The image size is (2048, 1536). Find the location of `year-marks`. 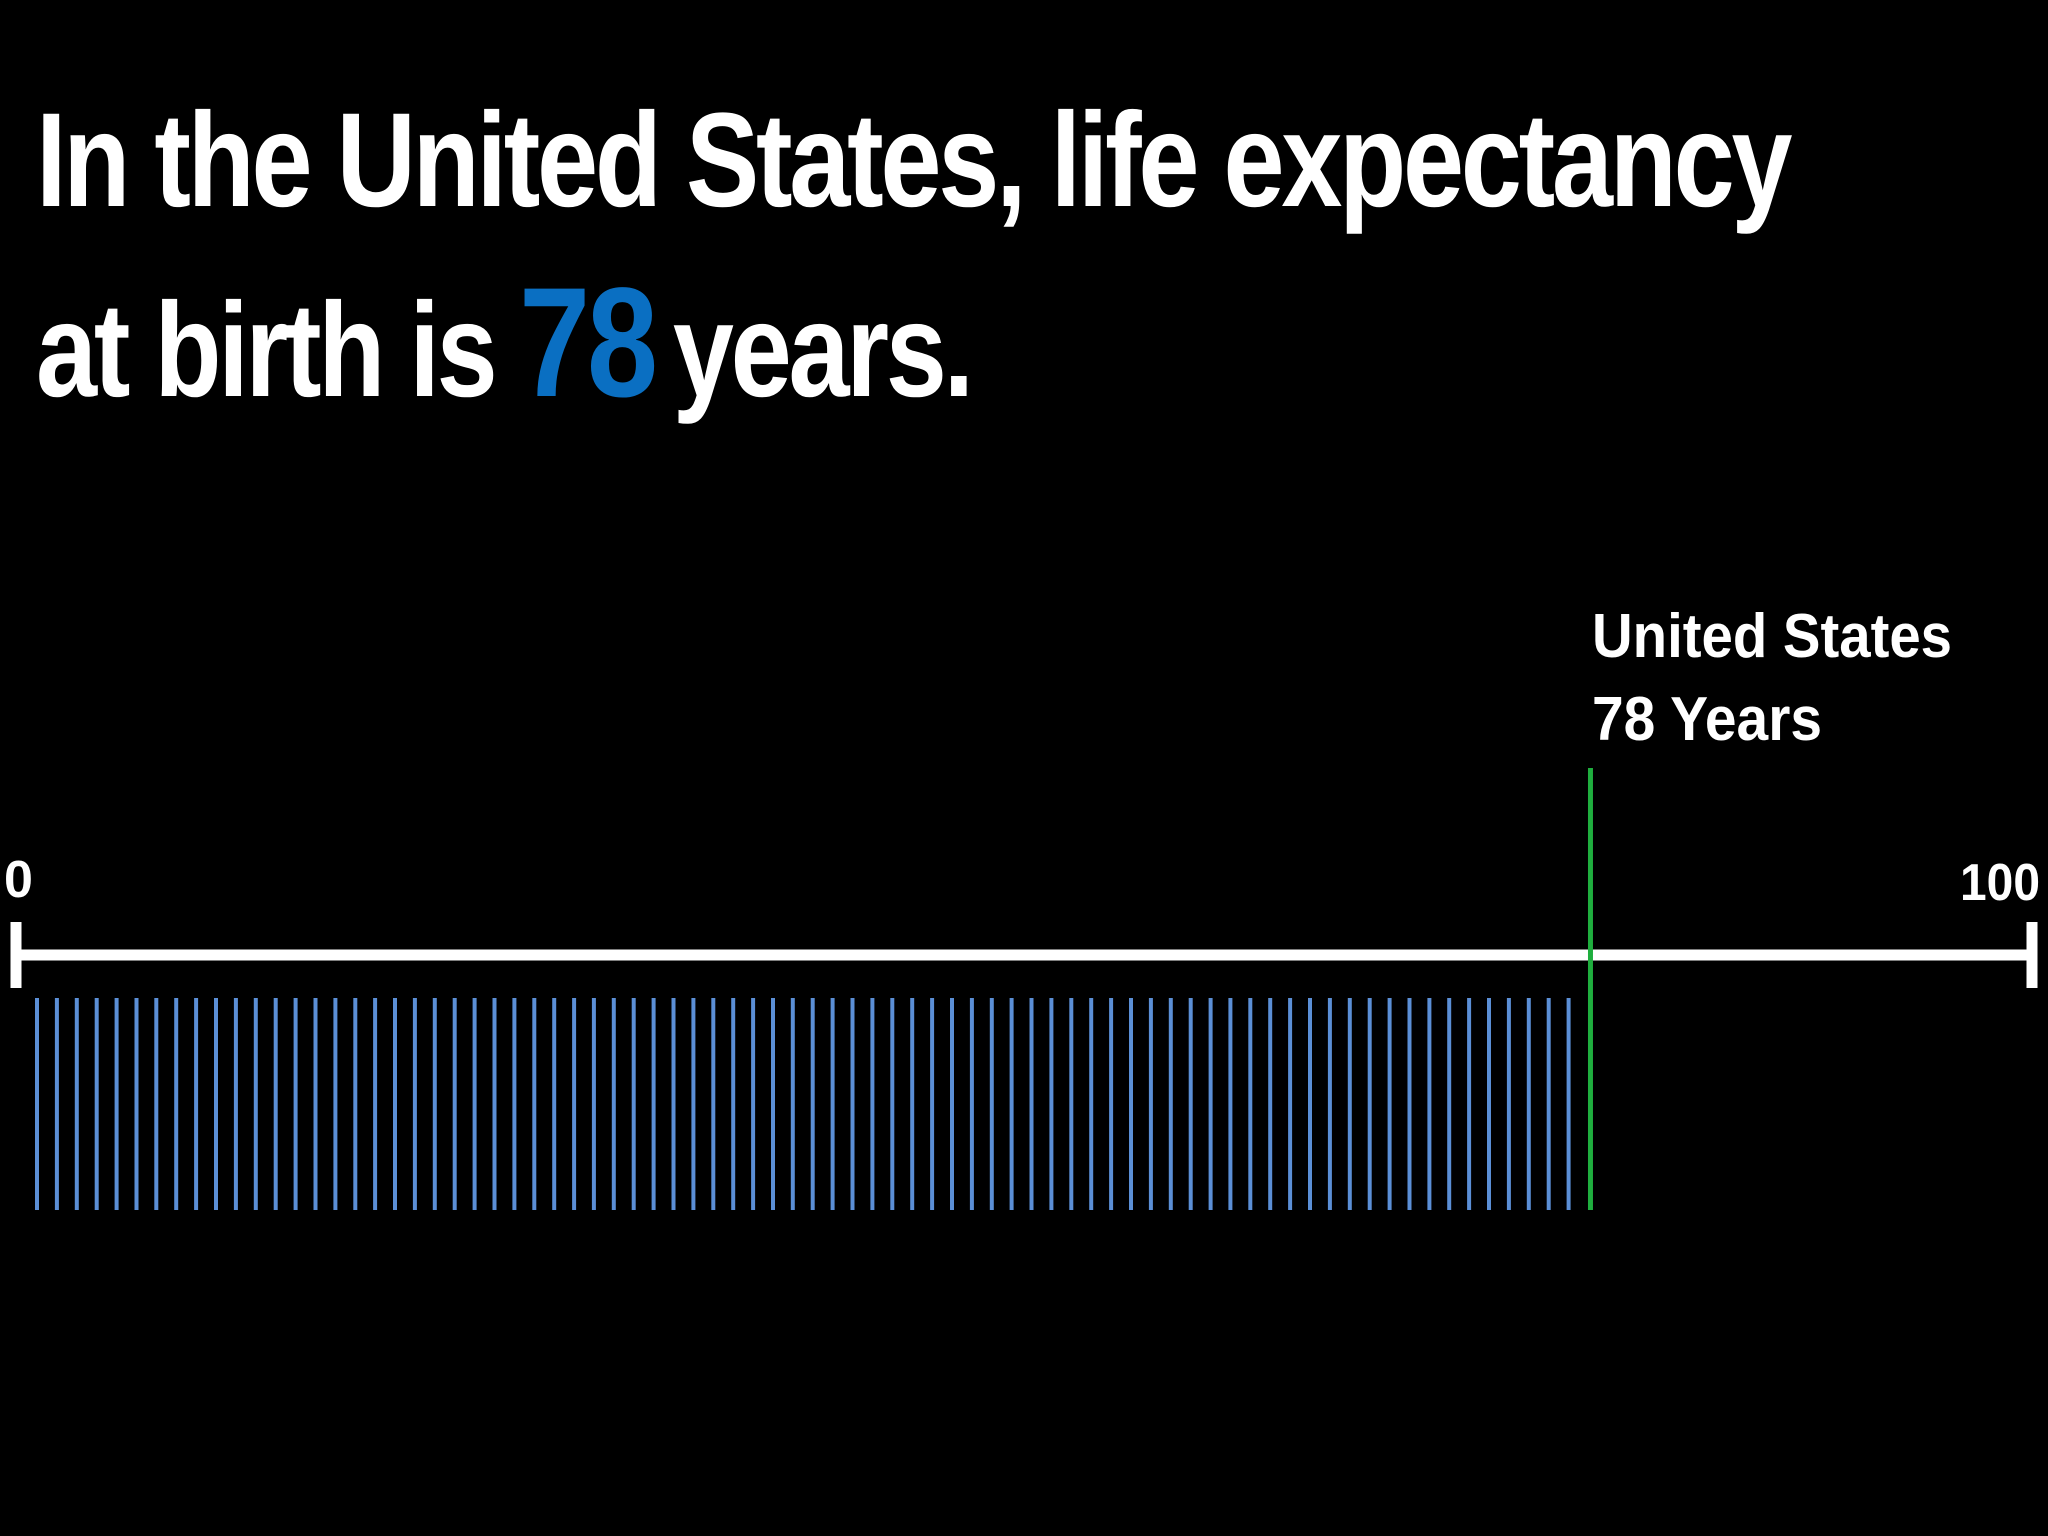

year-marks is located at coordinates (803, 1104).